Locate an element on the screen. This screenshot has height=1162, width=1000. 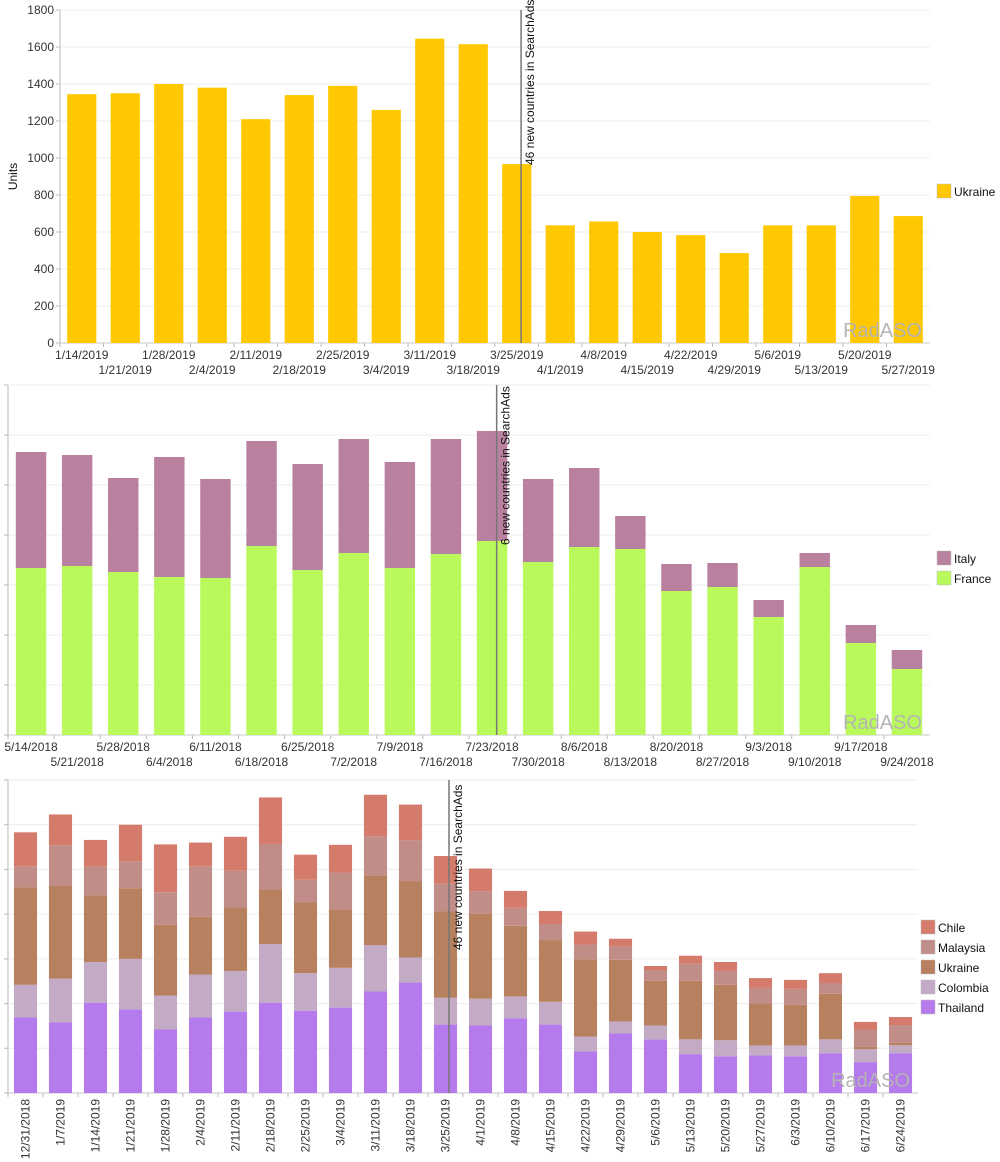
legend-label-colombia: Colombia is located at coordinates (963, 988).